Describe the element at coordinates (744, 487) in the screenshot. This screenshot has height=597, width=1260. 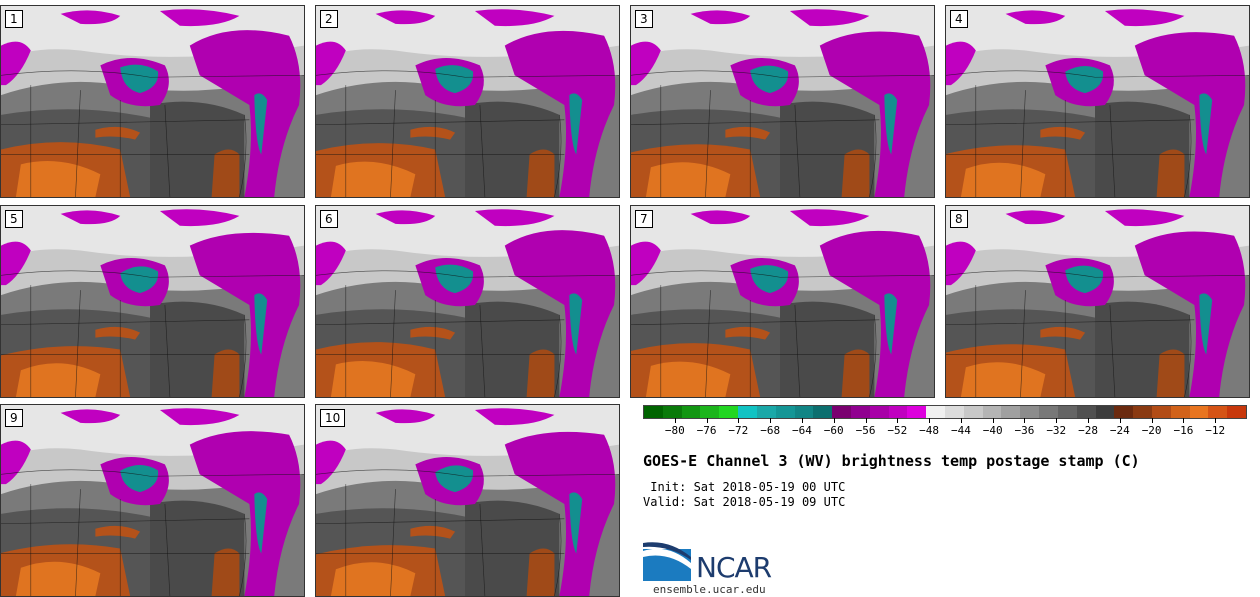
I see `init-time: Init: Sat 2018-05-19 00 UTC` at that location.